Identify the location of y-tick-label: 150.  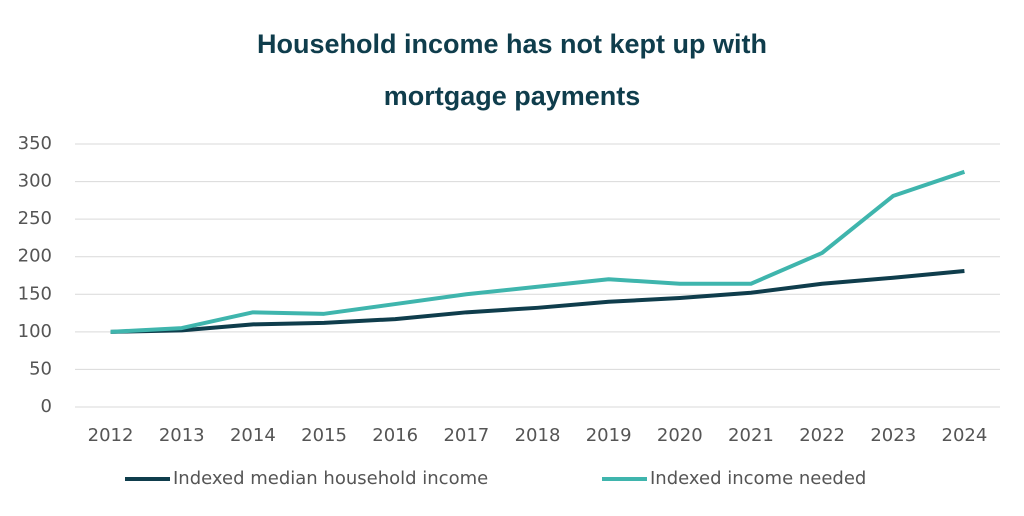
(35, 293).